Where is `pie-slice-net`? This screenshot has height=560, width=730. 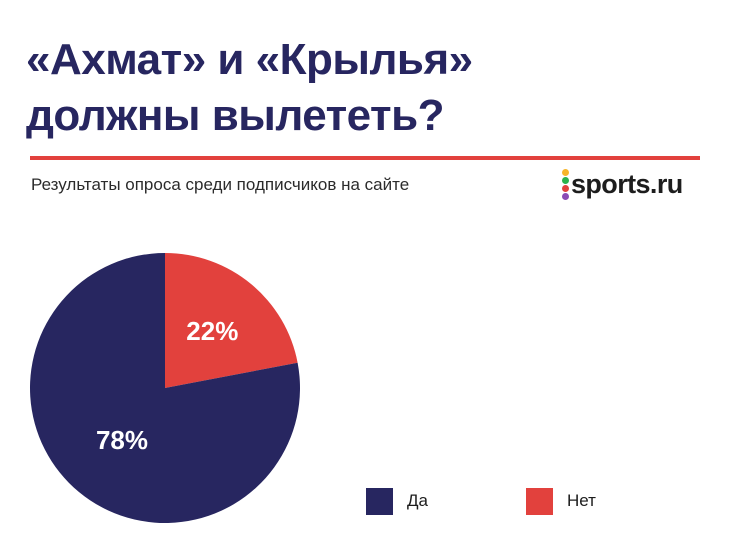
pie-slice-net is located at coordinates (231, 320).